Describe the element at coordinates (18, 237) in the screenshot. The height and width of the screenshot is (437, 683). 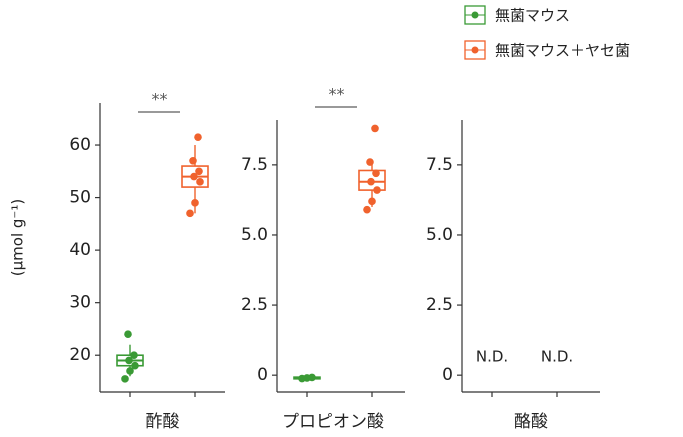
I see `y-axis-title: (μmol g⁻¹)` at that location.